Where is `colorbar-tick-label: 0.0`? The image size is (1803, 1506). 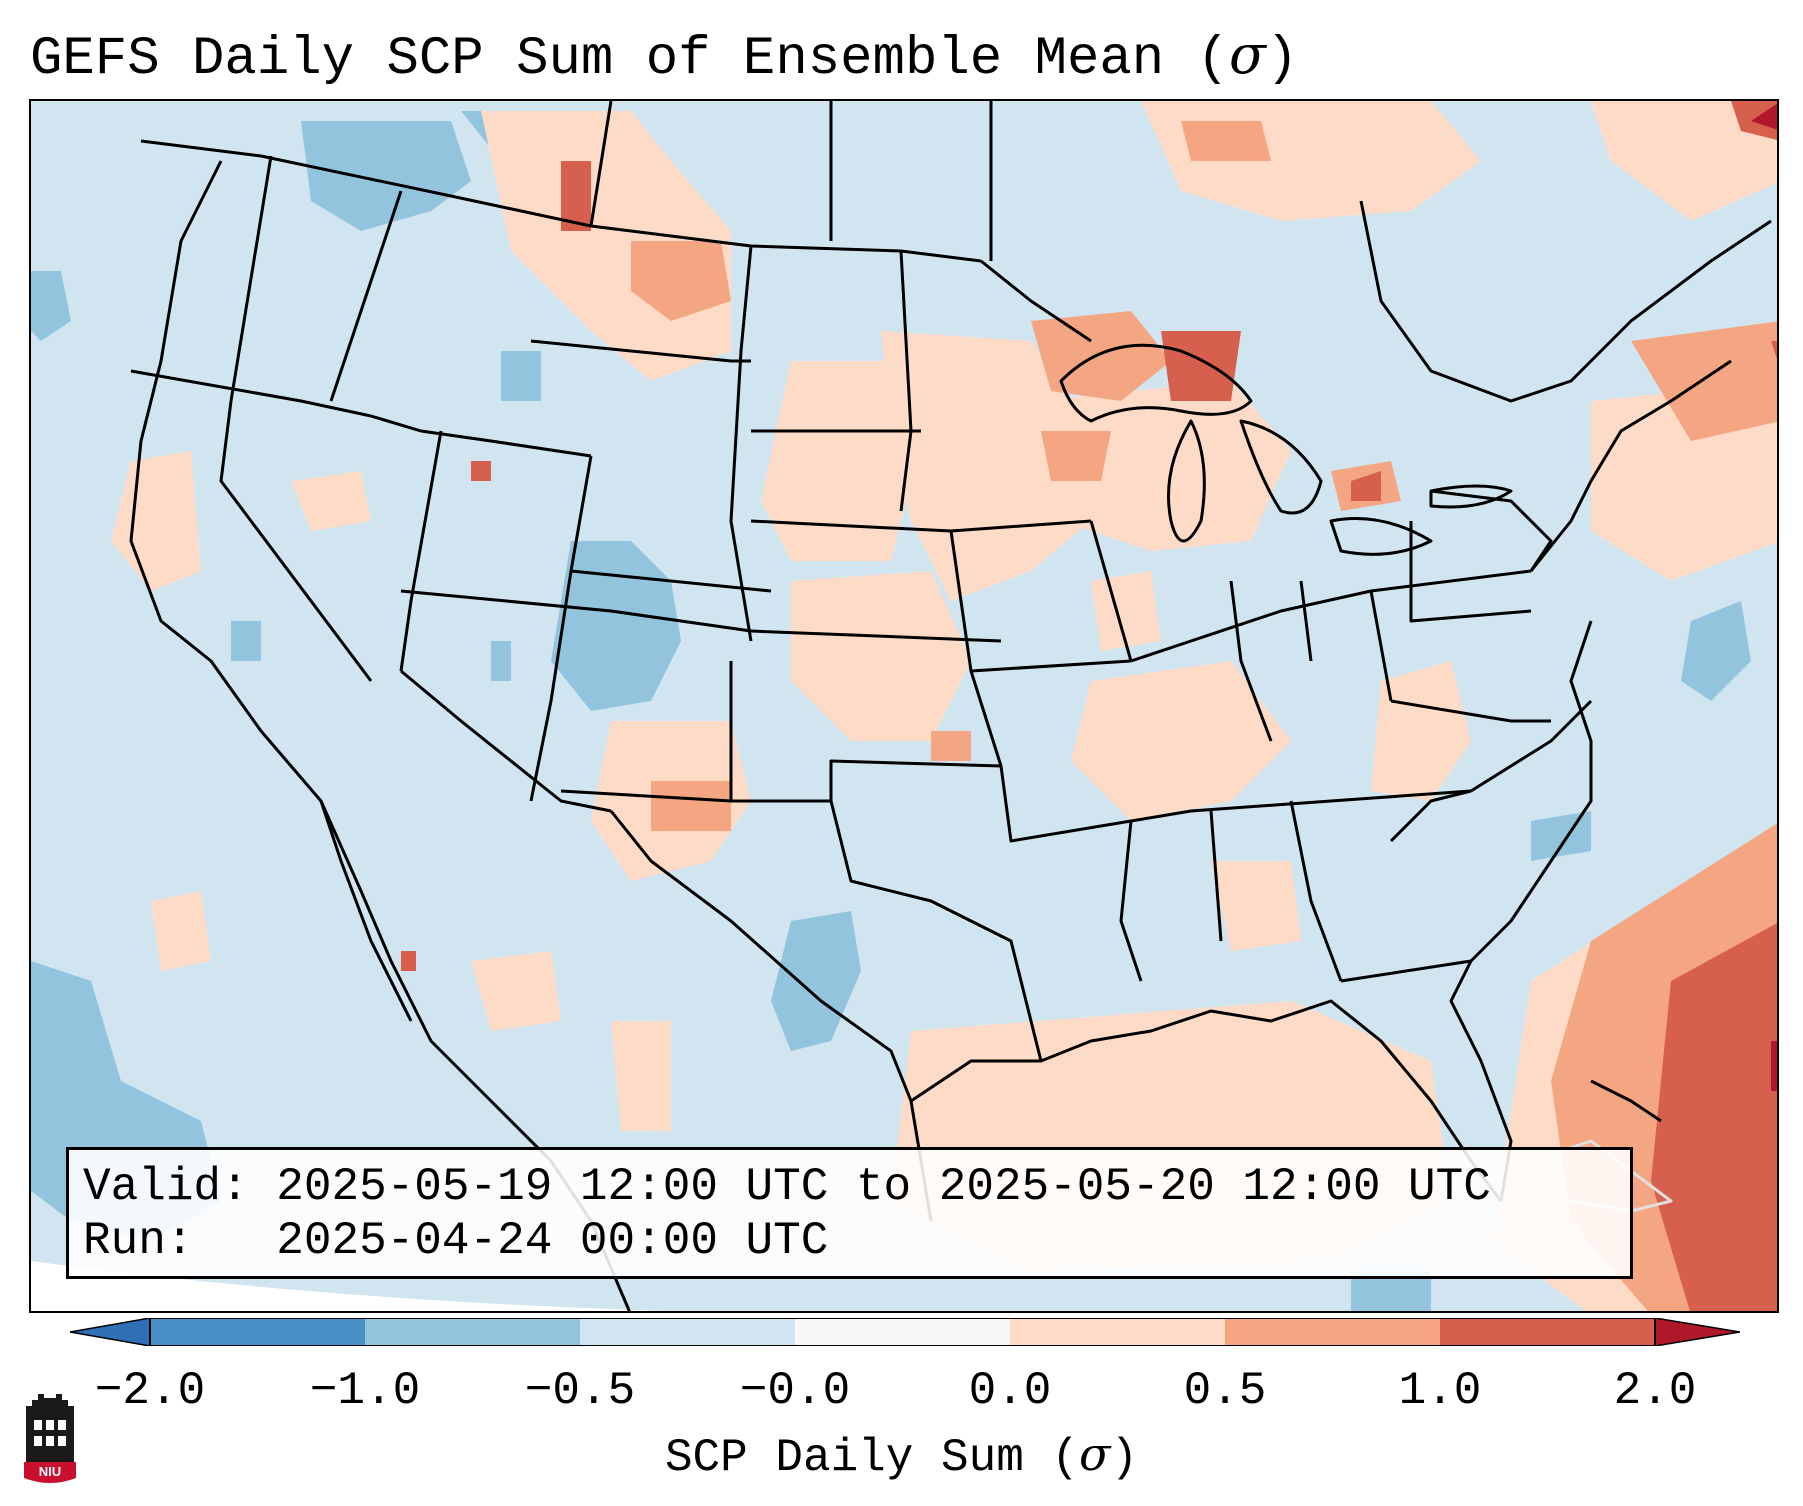
colorbar-tick-label: 0.0 is located at coordinates (1010, 1391).